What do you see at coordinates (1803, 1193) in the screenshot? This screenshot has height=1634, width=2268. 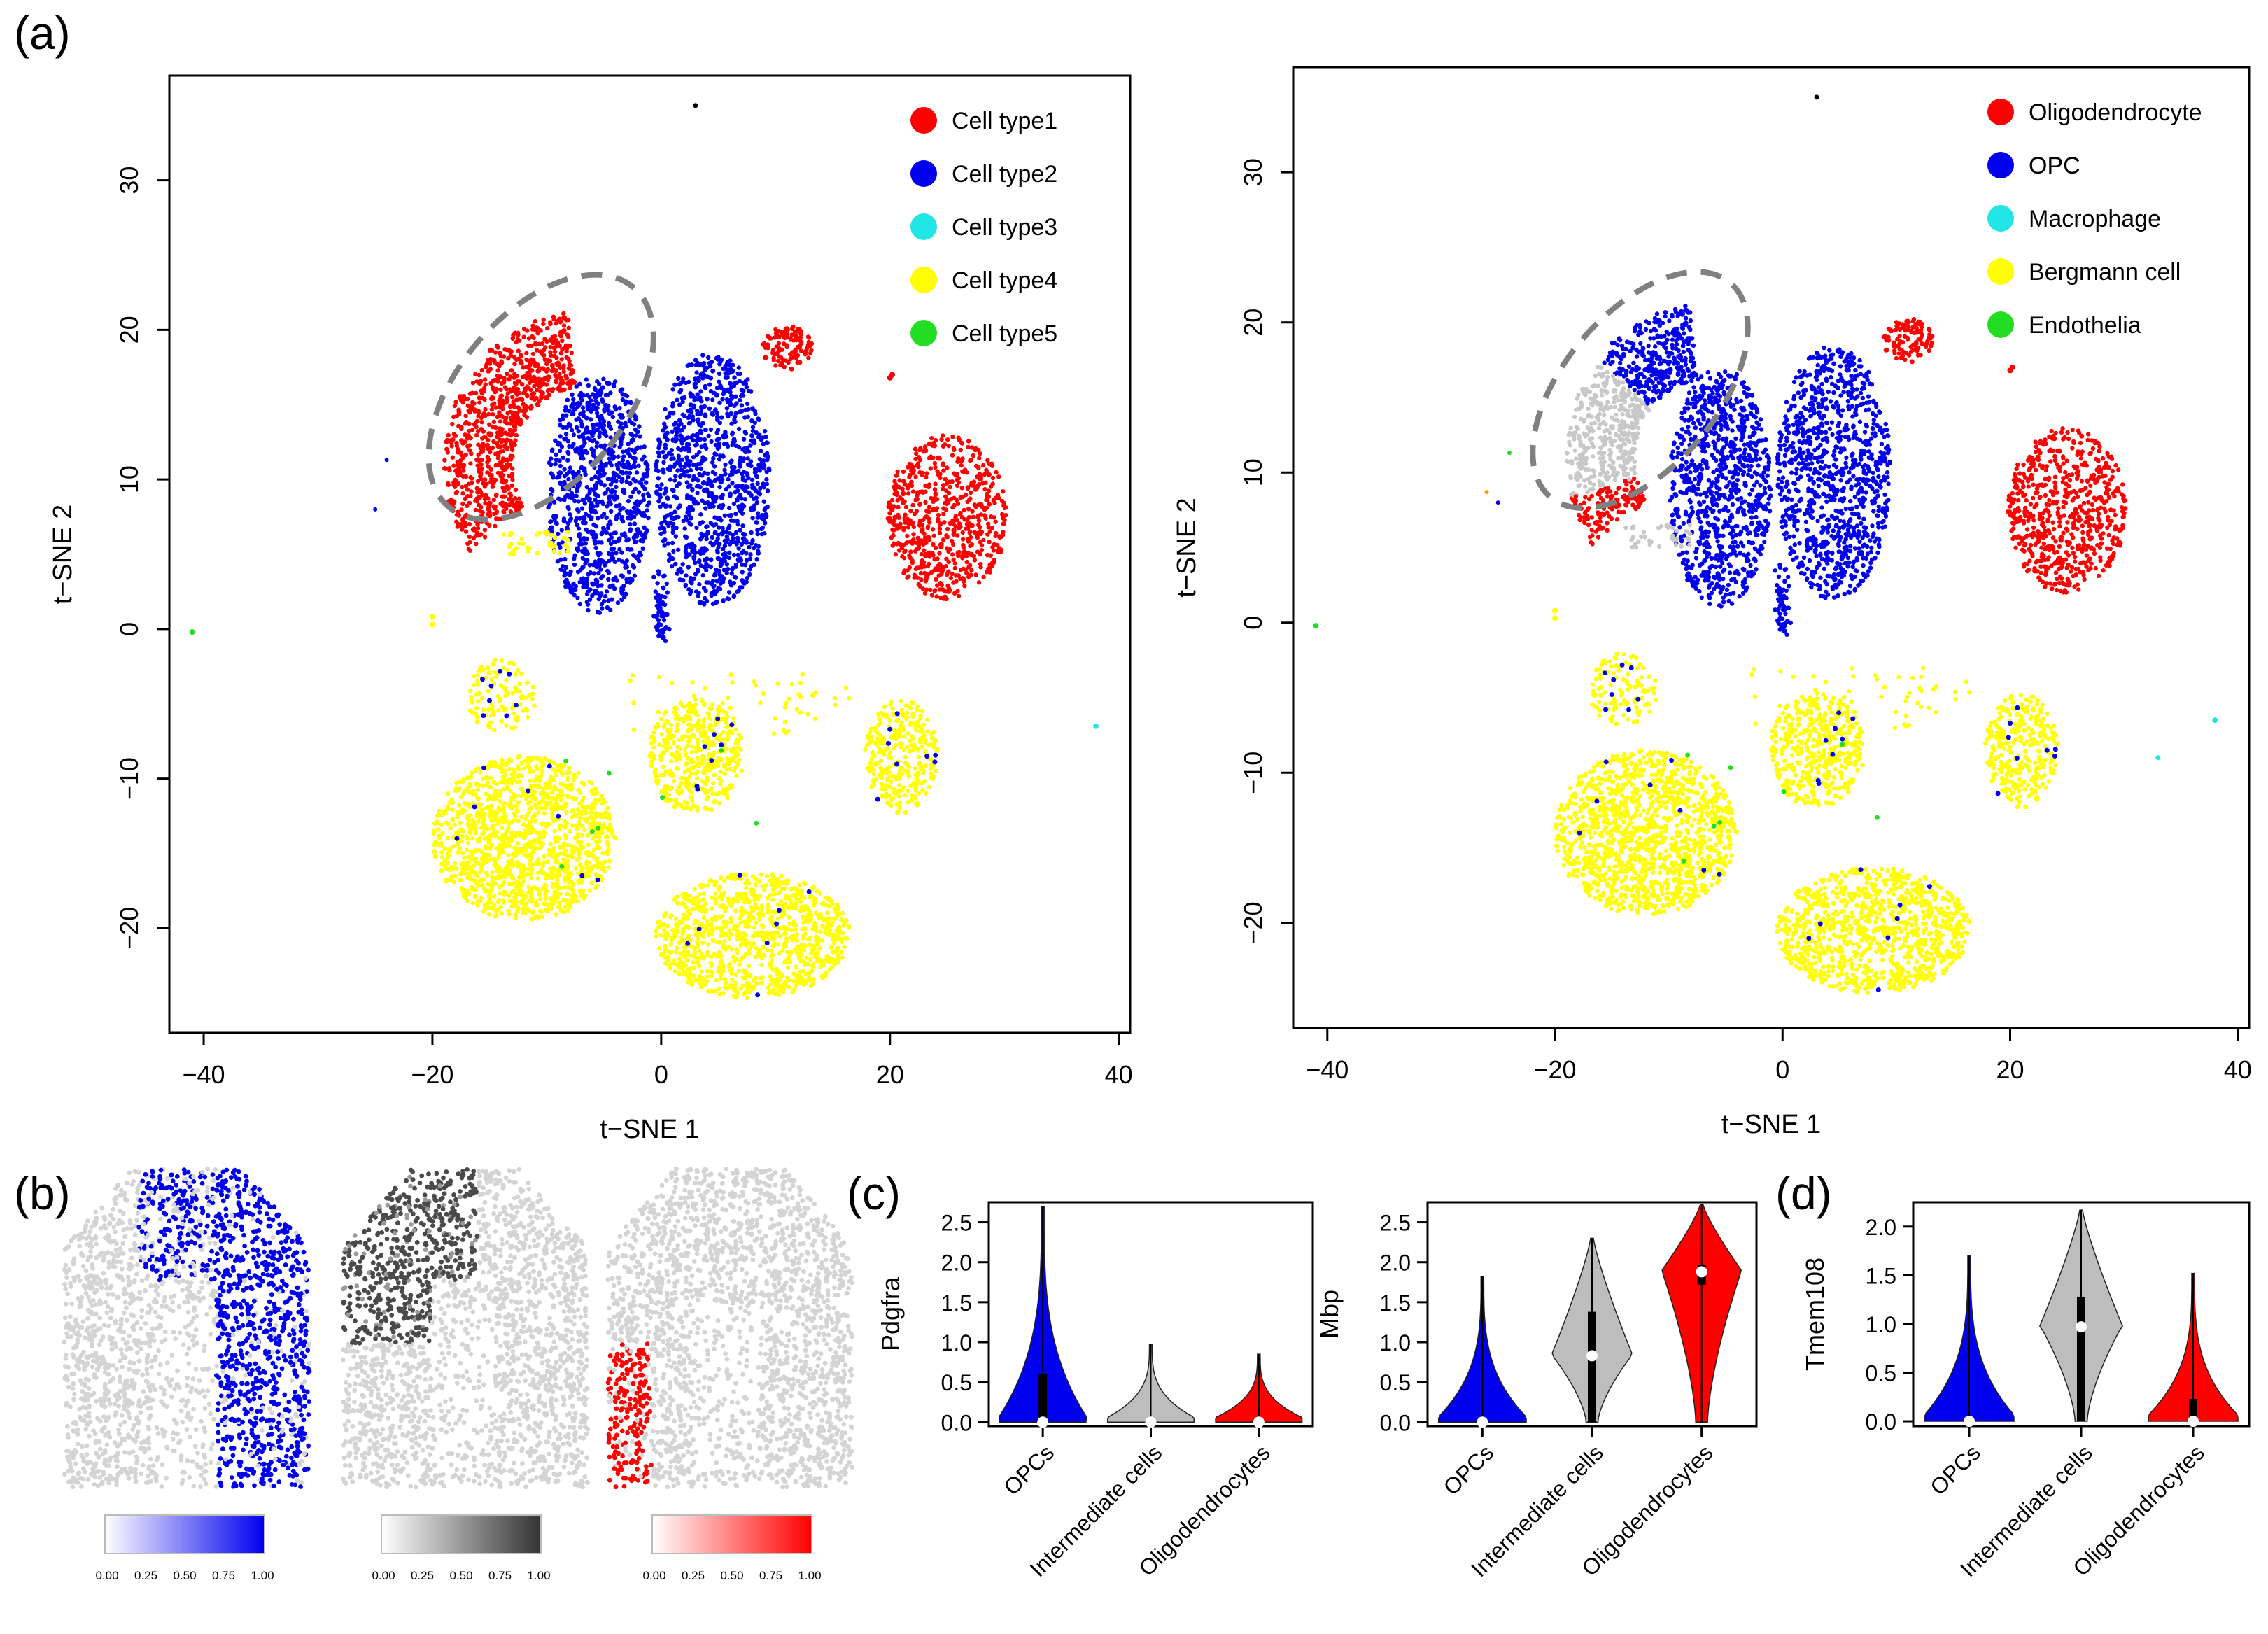 I see `panel-label-d: (d)` at bounding box center [1803, 1193].